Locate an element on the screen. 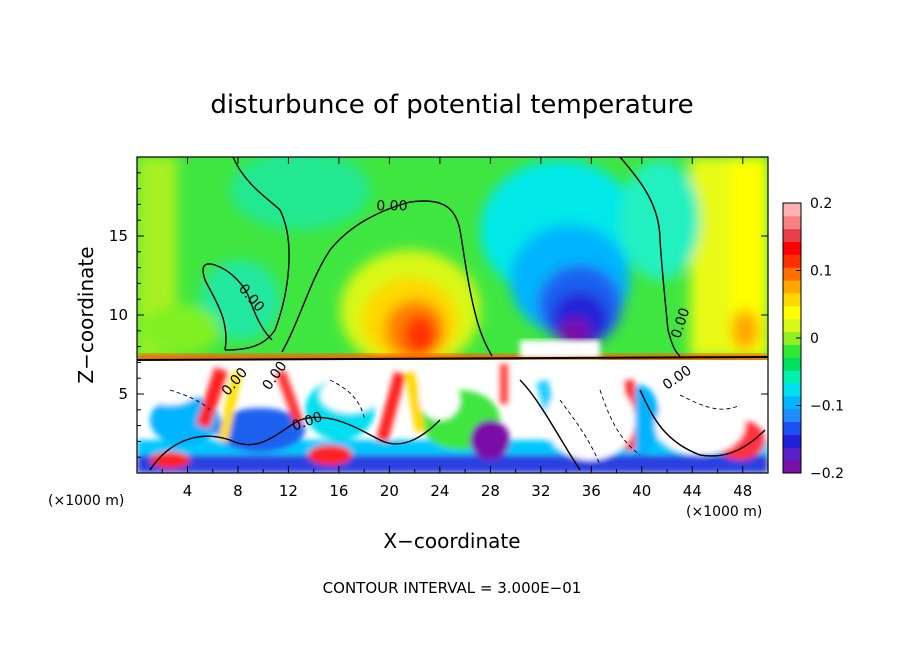  y-tick-label: 5 is located at coordinates (123, 394).